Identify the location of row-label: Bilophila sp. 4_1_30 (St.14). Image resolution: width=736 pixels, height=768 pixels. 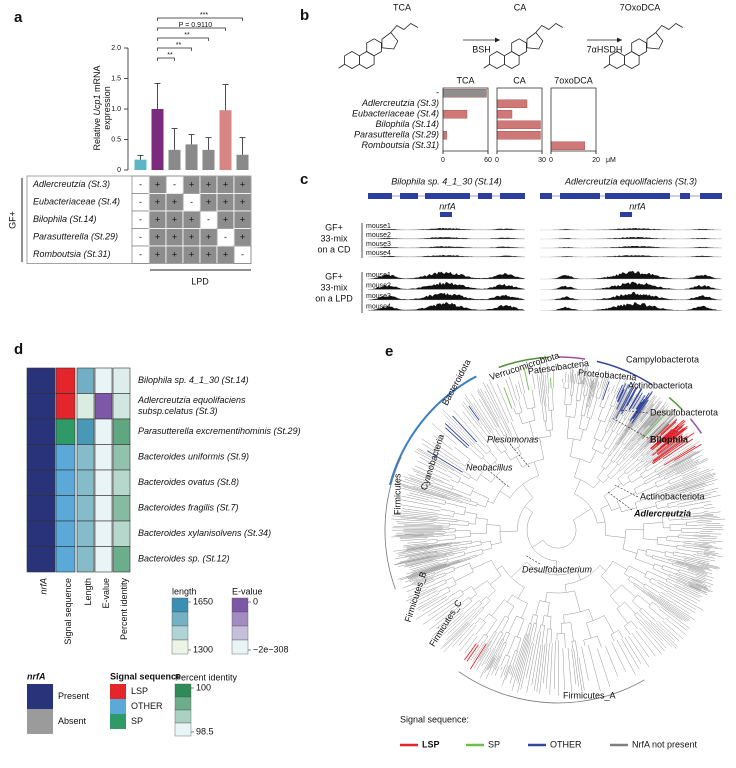
(193, 380).